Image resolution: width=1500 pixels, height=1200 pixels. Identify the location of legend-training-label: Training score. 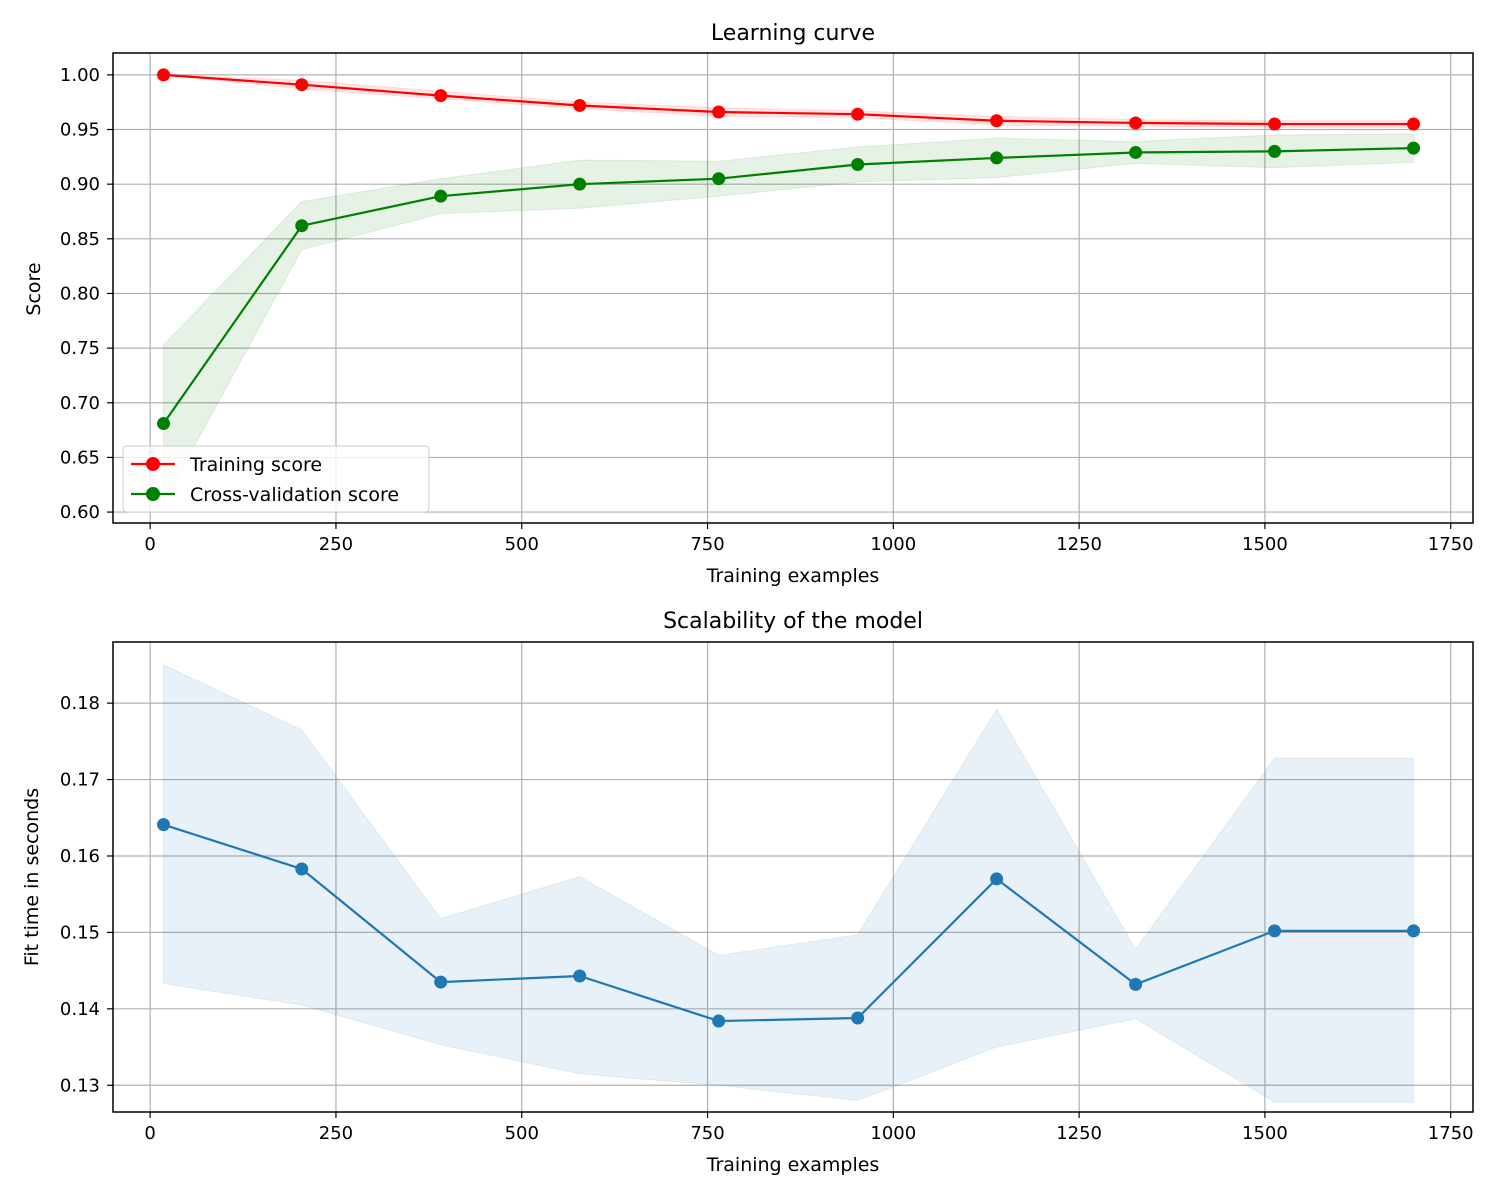
(255, 465).